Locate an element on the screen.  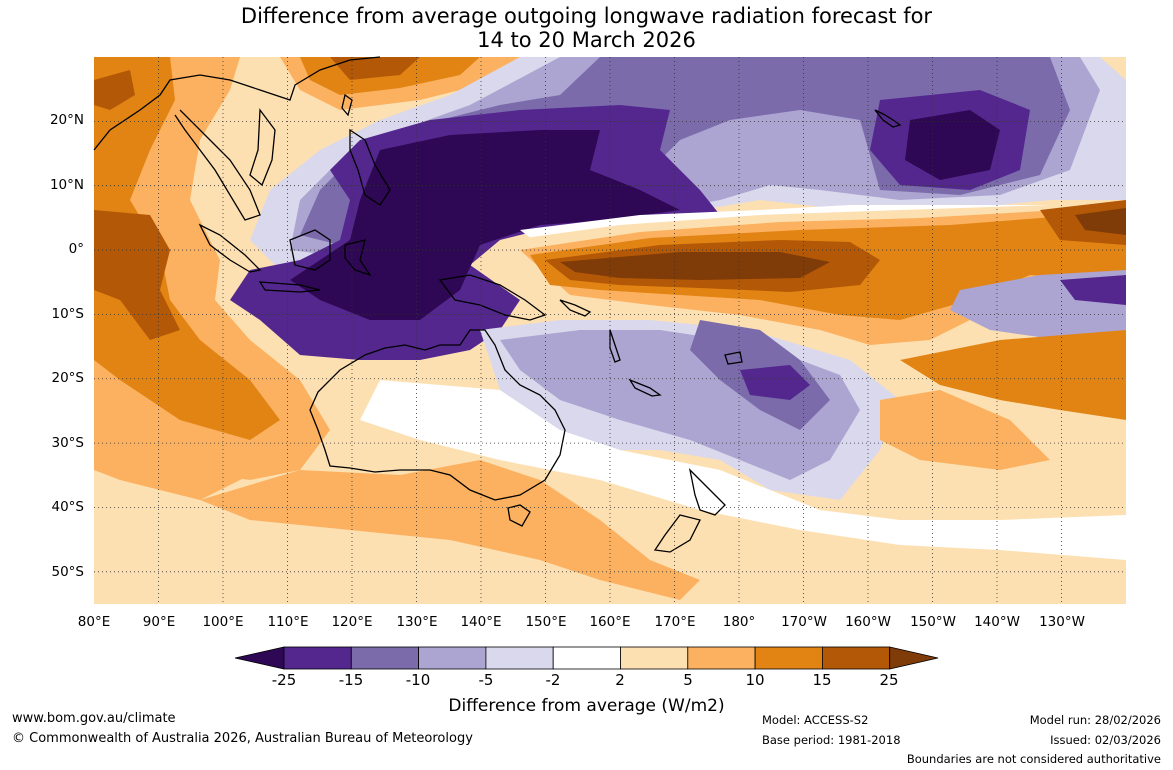
sulawesi-coastline is located at coordinates (358, 258).